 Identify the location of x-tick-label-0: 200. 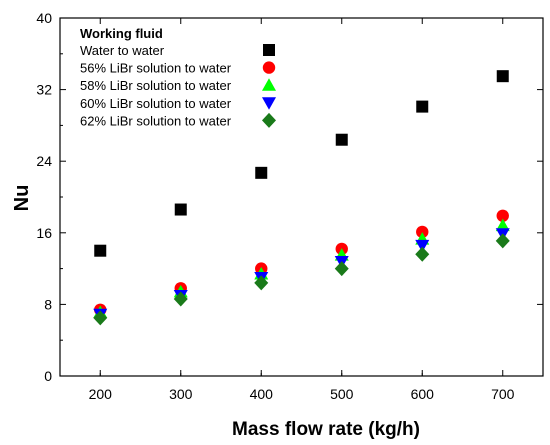
(101, 394).